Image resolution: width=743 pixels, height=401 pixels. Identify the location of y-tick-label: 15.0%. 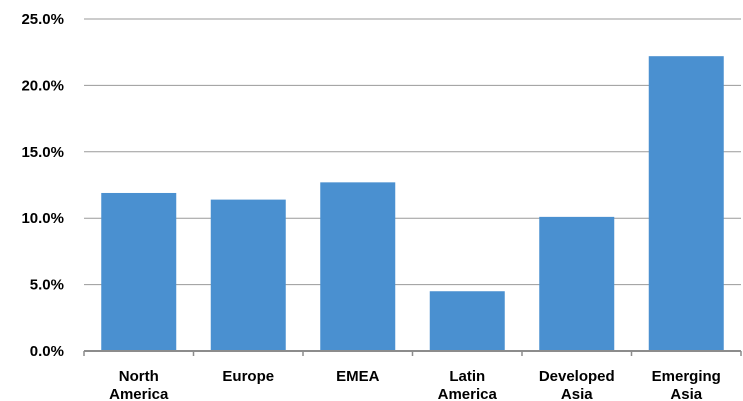
(42, 152).